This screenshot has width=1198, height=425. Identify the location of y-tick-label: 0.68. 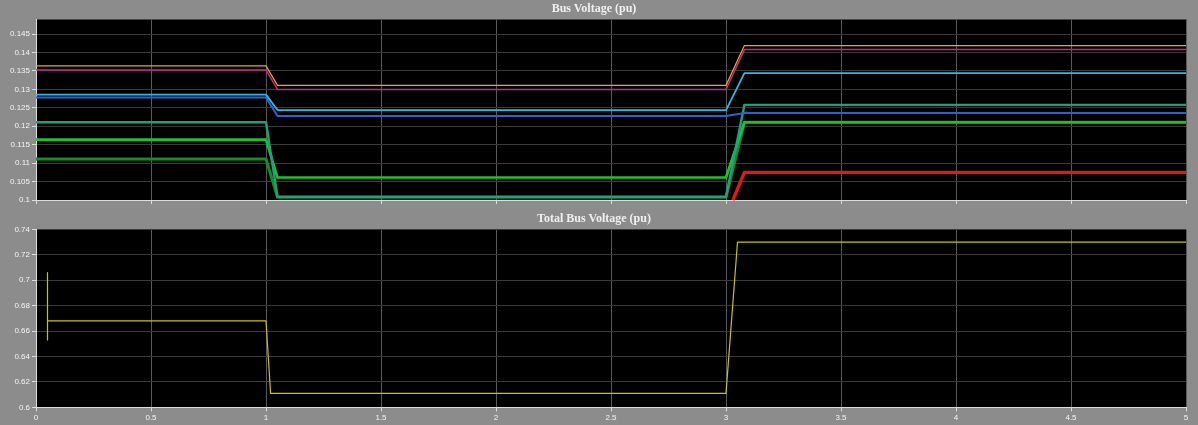
(22, 305).